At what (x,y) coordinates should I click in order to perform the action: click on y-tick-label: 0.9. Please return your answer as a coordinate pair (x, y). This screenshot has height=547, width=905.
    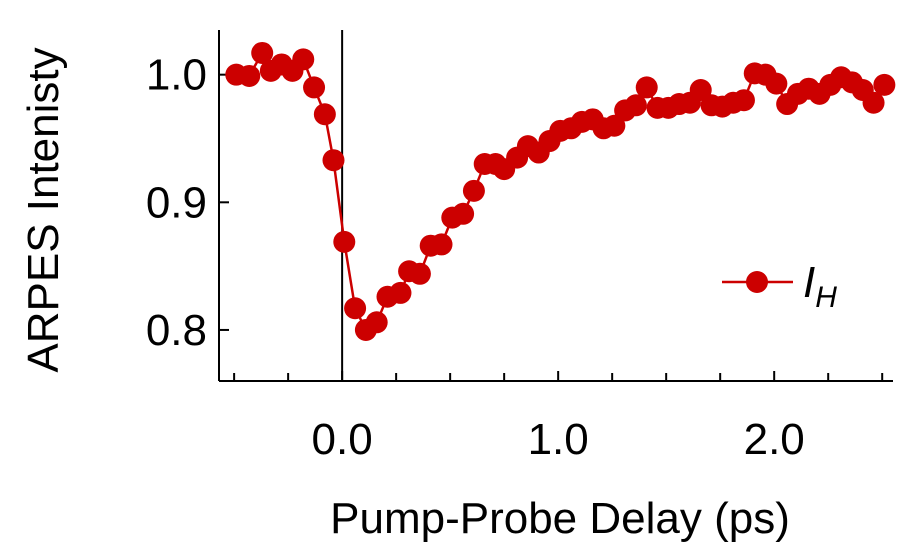
    Looking at the image, I should click on (176, 202).